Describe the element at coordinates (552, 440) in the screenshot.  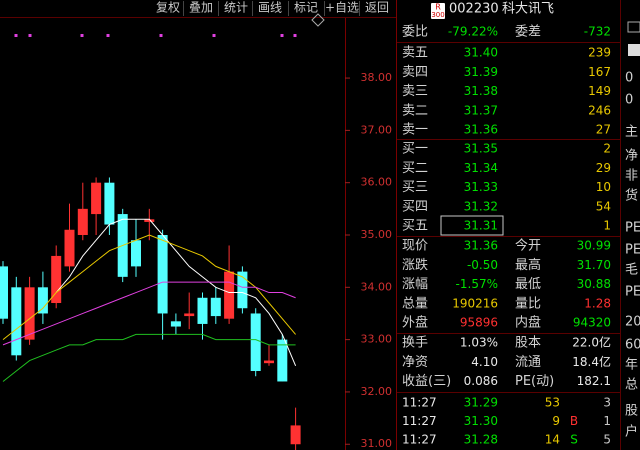
I see `trade-volume: 14` at that location.